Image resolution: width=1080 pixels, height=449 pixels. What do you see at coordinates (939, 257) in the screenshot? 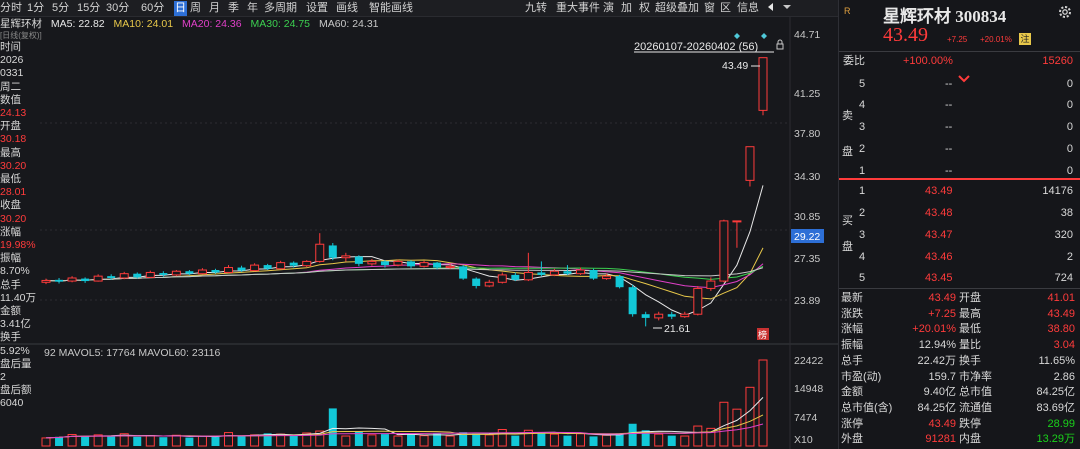
I see `buy-price: 43.46` at bounding box center [939, 257].